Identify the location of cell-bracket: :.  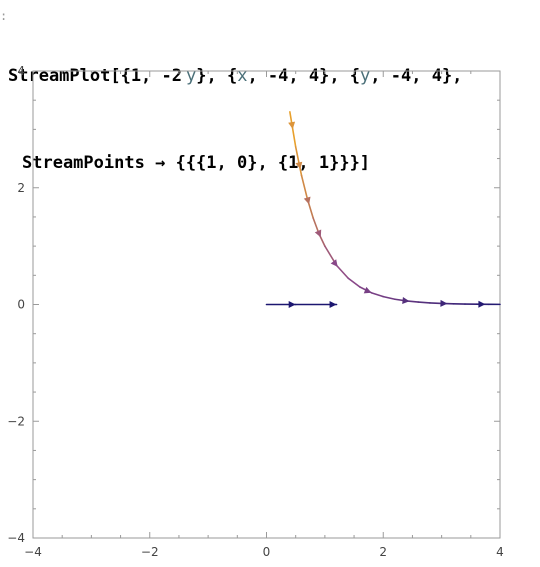
(4, 16).